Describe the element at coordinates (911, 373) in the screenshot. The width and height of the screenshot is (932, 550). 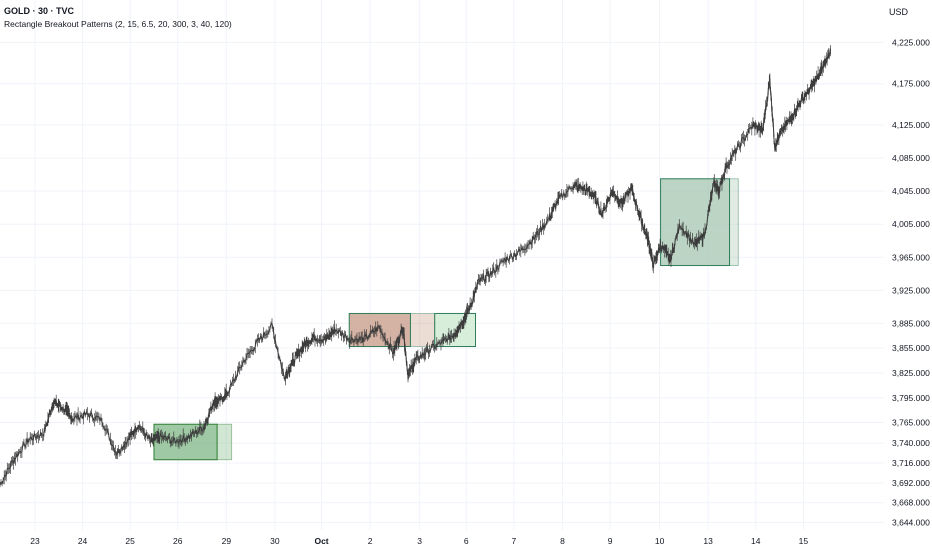
I see `y-tick-label-7: 3,825.000` at that location.